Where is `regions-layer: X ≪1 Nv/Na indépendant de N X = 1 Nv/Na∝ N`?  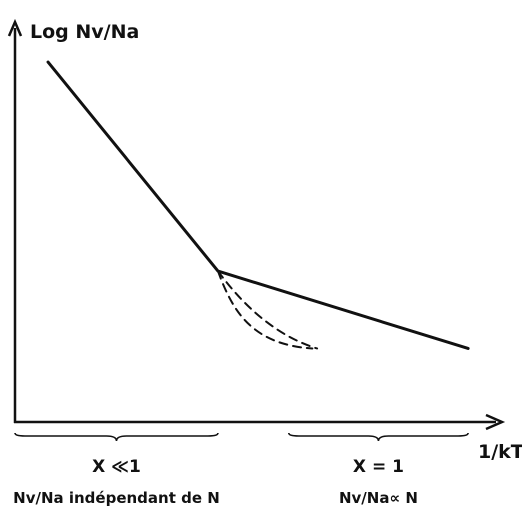
regions-layer: X ≪1 Nv/Na indépendant de N X = 1 Nv/Na∝ N is located at coordinates (241, 469).